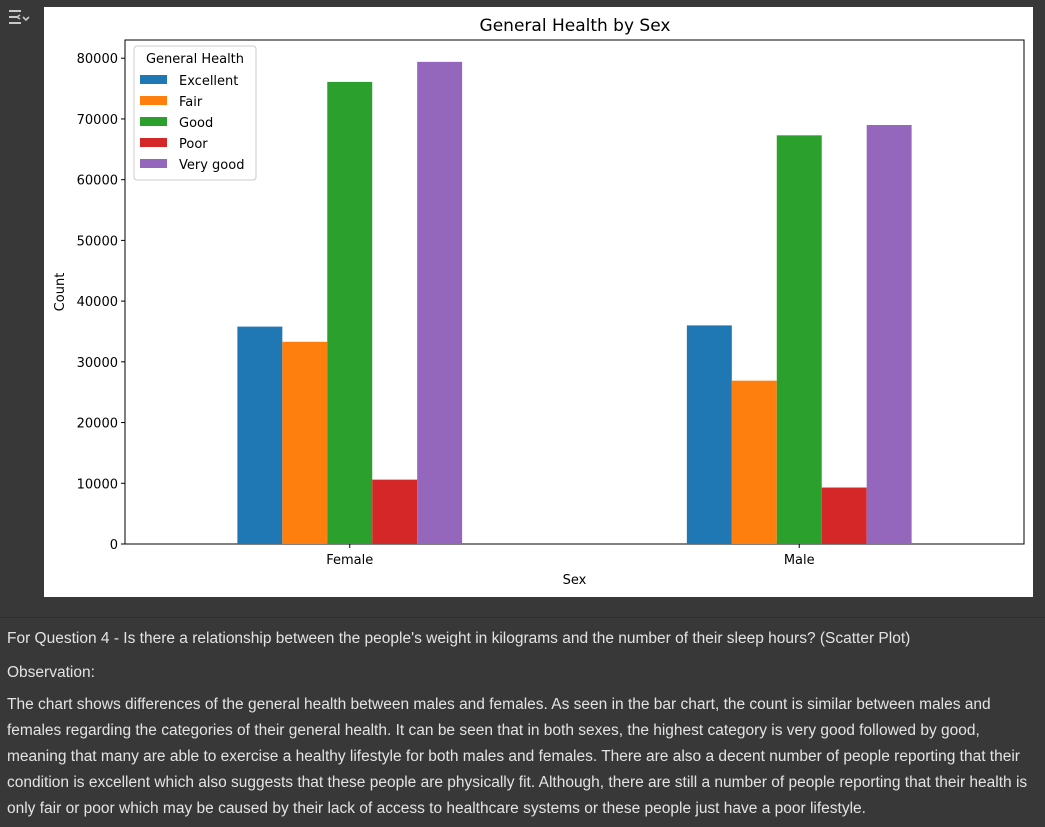 This screenshot has width=1045, height=827. I want to click on y-tick-label: 20000, so click(97, 424).